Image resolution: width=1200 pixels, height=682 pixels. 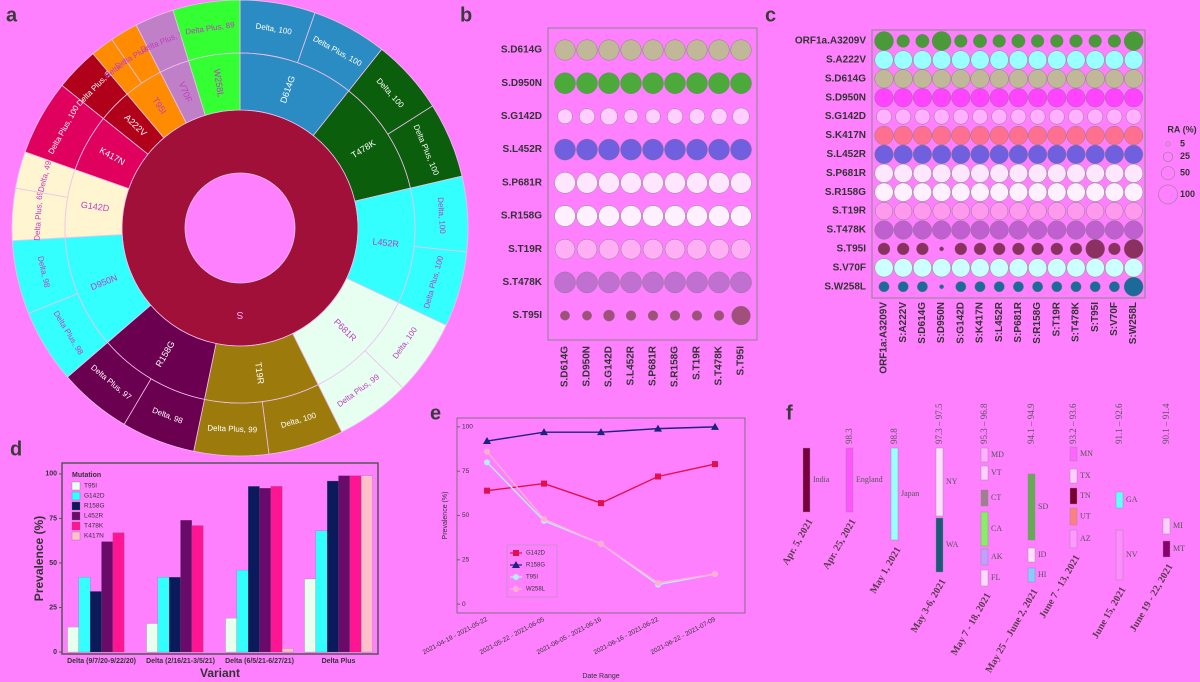 What do you see at coordinates (521, 50) in the screenshot?
I see `row-label: S.D614G` at bounding box center [521, 50].